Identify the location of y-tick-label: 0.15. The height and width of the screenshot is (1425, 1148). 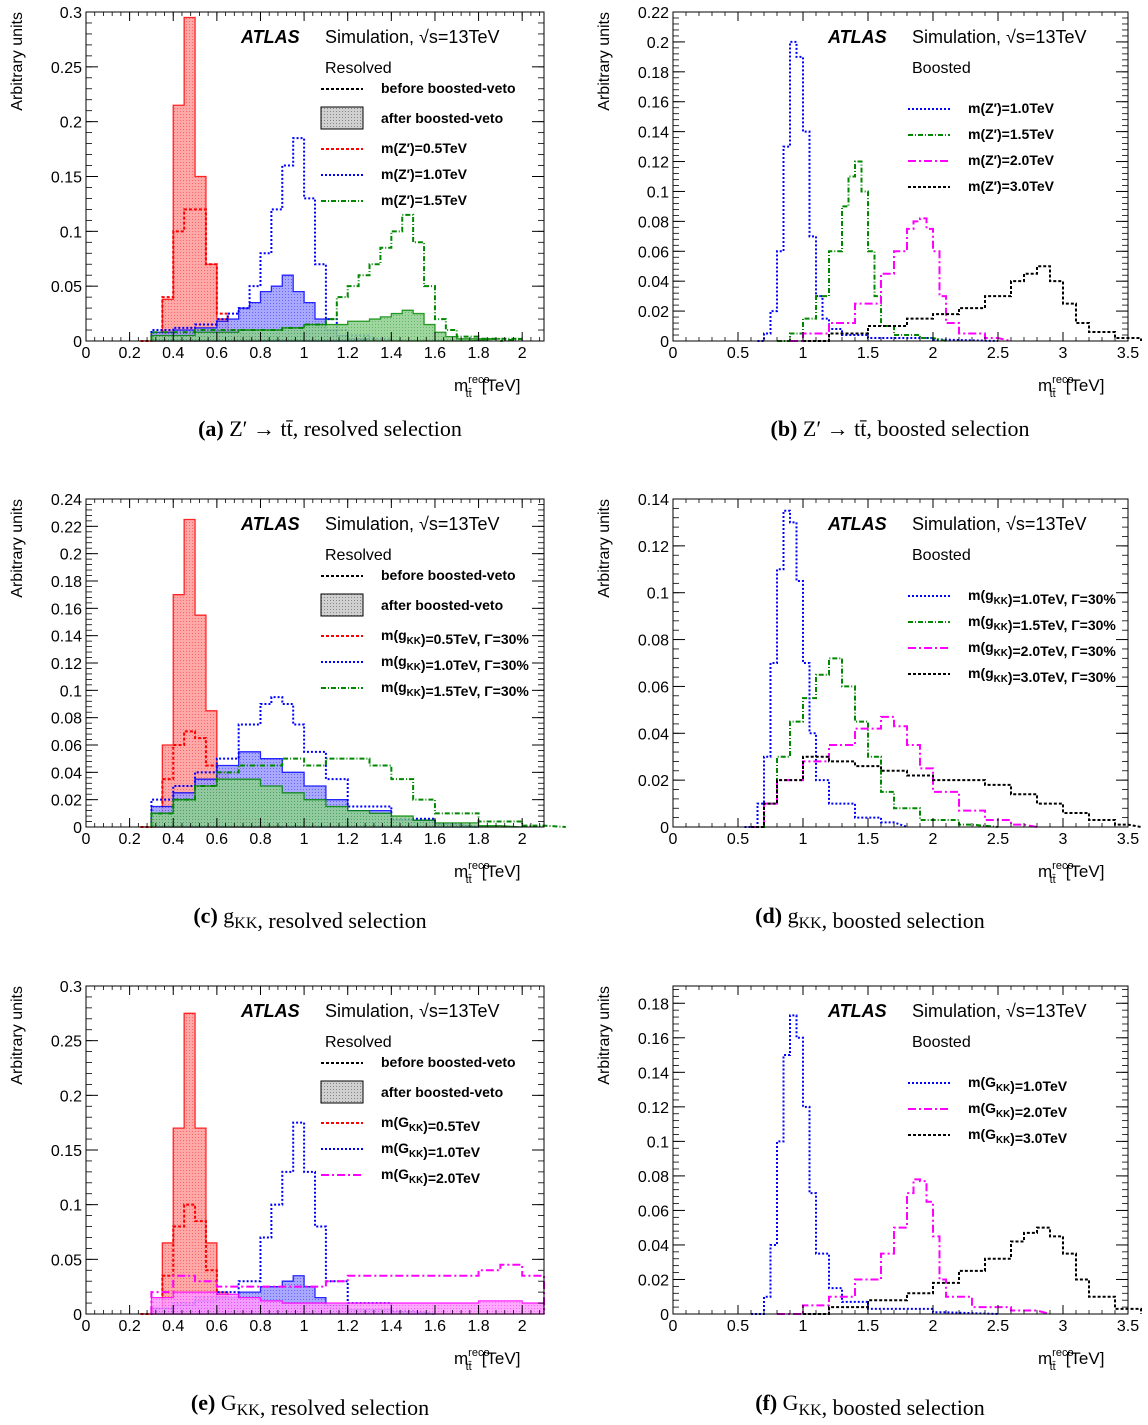
(66, 178).